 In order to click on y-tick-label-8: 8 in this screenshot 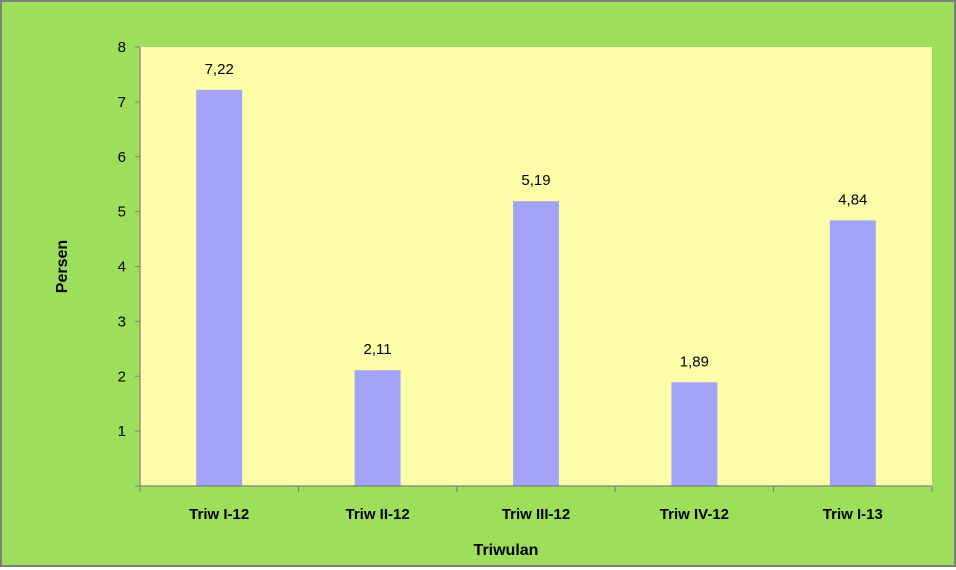, I will do `click(122, 47)`.